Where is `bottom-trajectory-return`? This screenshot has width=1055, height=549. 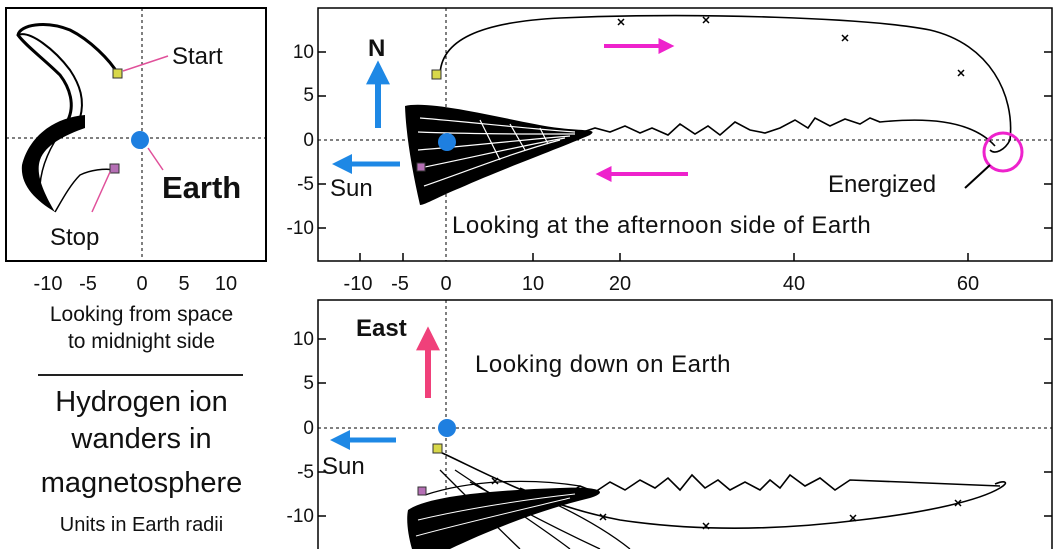
bottom-trajectory-return is located at coordinates (782, 485).